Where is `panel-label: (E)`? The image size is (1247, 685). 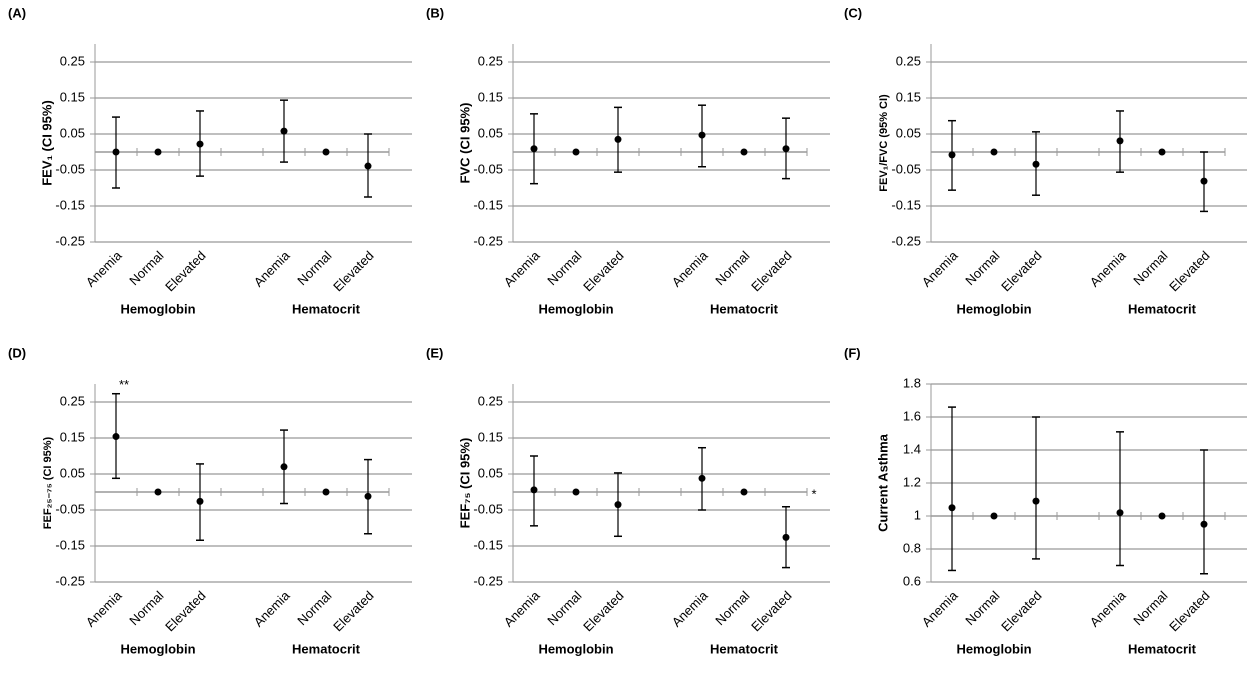
panel-label: (E) is located at coordinates (434, 352).